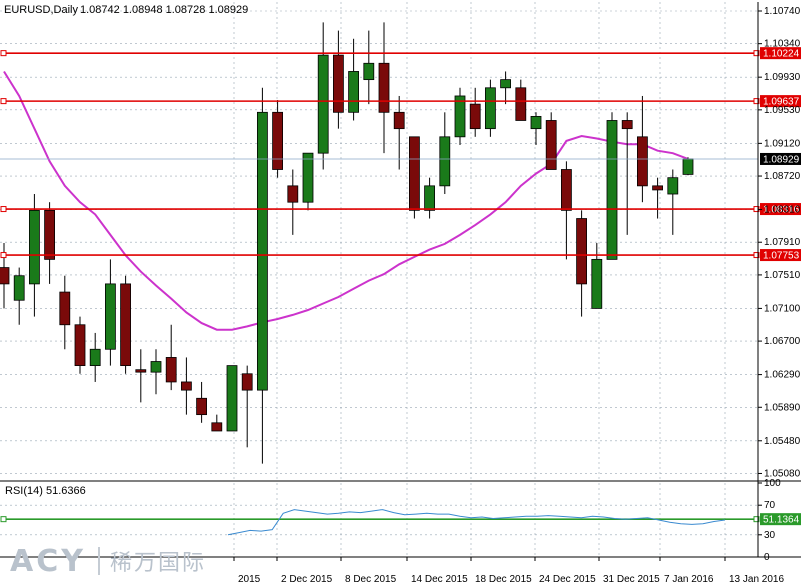 This screenshot has width=801, height=586. What do you see at coordinates (371, 579) in the screenshot?
I see `time-tick-label: 8 Dec 2015` at bounding box center [371, 579].